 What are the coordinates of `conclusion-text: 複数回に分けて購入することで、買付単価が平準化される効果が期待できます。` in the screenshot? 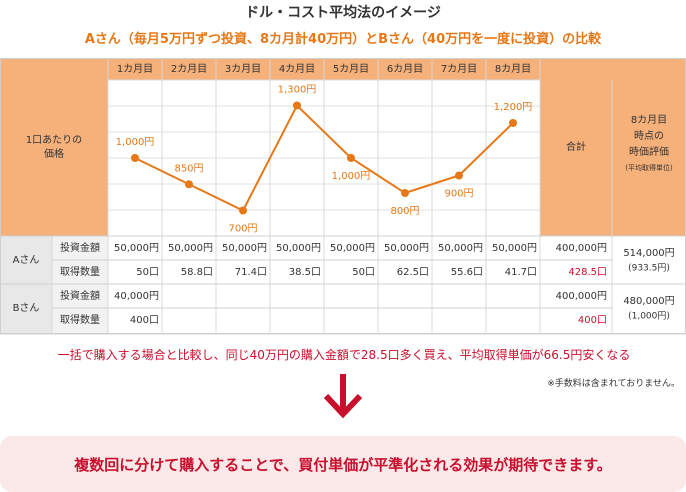 It's located at (343, 465).